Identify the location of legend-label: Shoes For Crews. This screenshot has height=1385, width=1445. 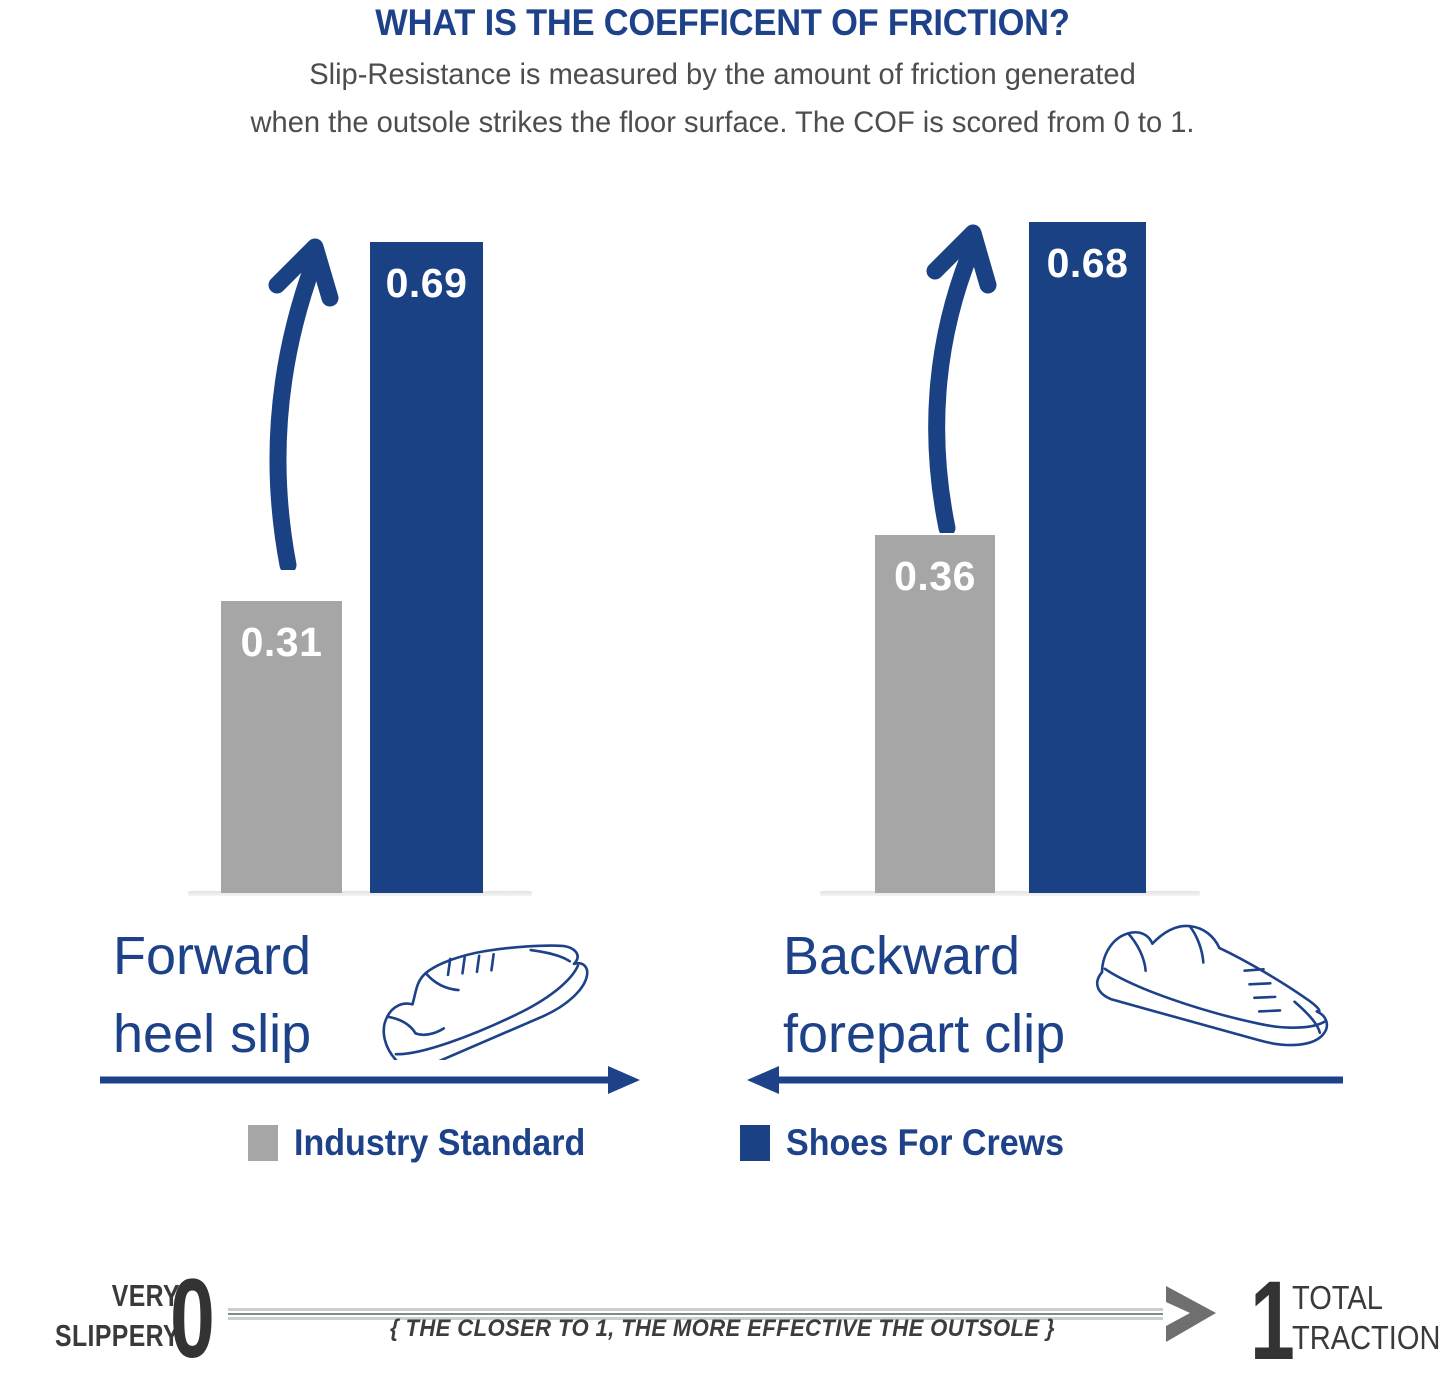
(925, 1142).